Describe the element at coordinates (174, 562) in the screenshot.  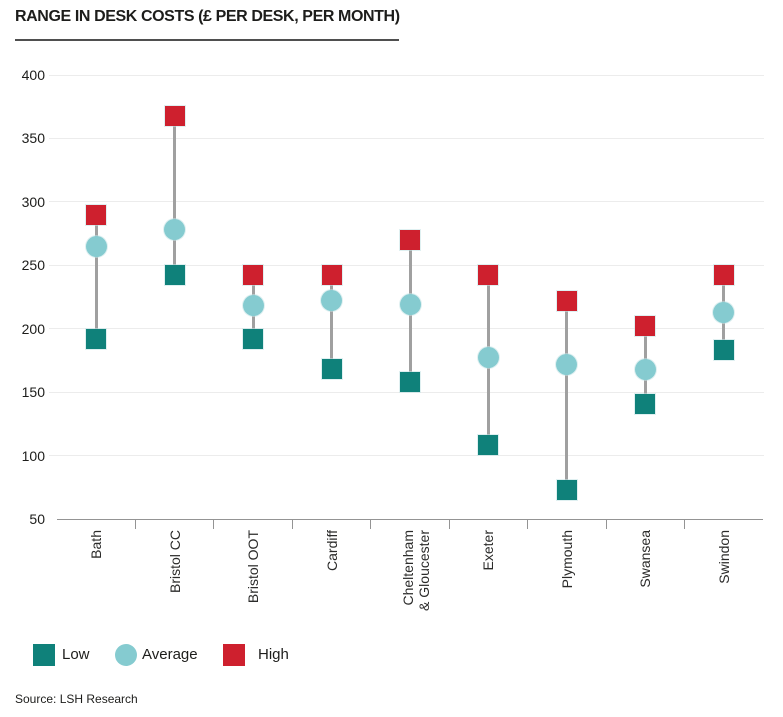
I see `x-axis-label: Bristol CC` at that location.